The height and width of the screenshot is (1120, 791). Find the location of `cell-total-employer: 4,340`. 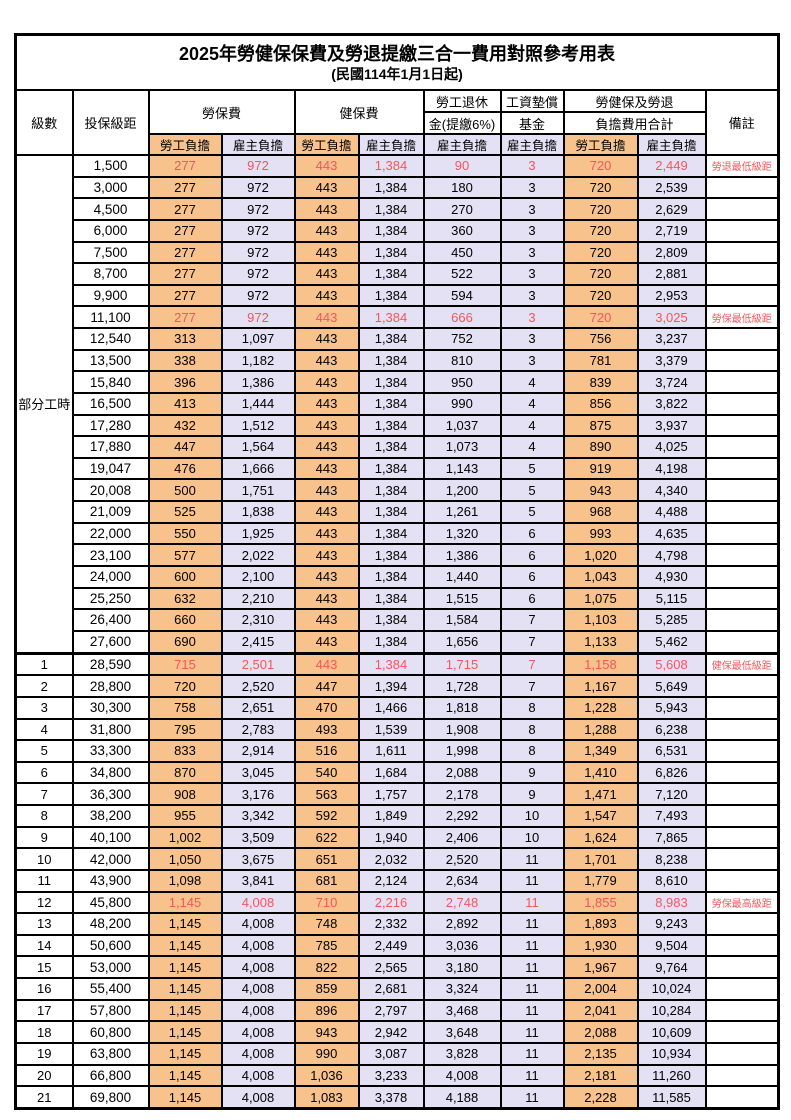

cell-total-employer: 4,340 is located at coordinates (671, 490).